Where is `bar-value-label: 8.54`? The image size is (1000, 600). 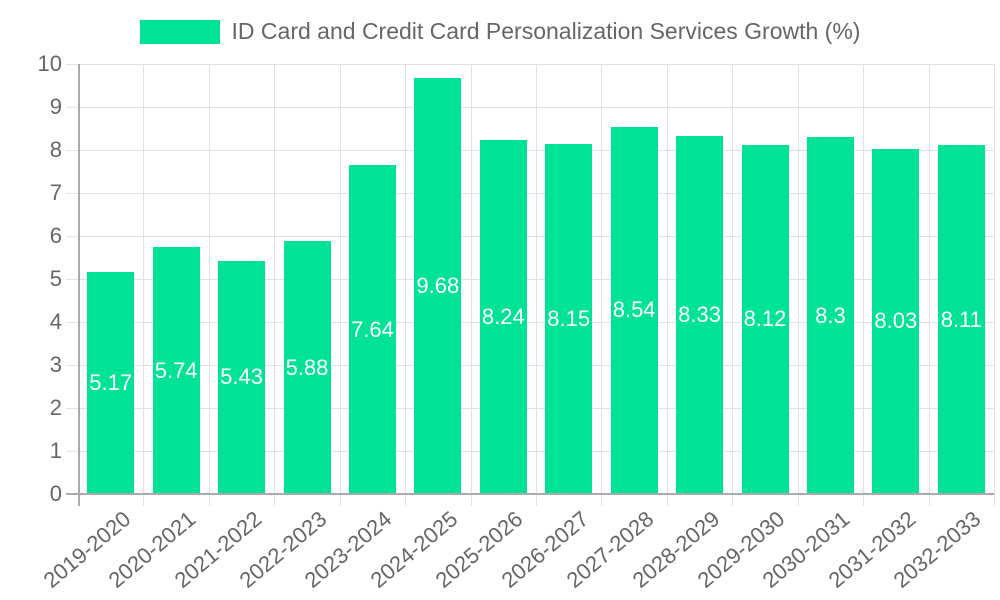
bar-value-label: 8.54 is located at coordinates (634, 310).